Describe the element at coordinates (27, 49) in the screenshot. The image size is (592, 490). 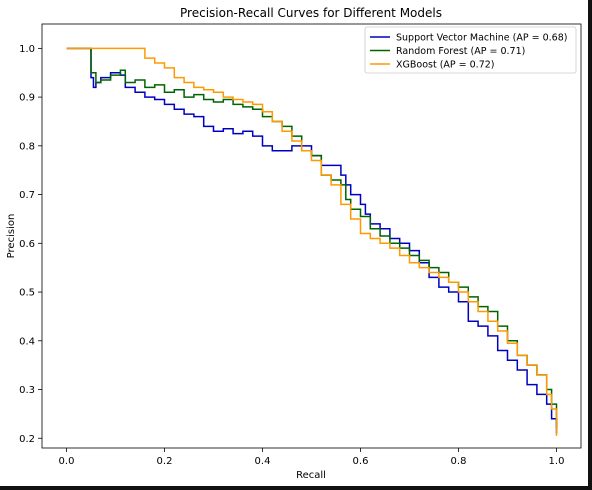
I see `y-tick-label: 1.0` at that location.